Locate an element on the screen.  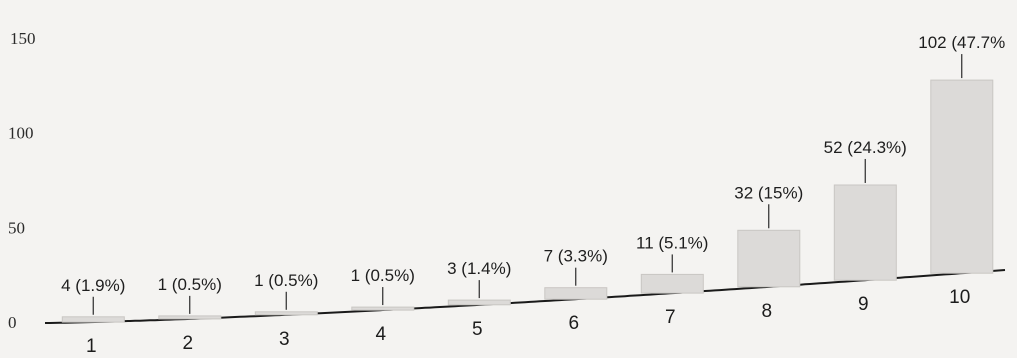
data-label: 102 (47.7% is located at coordinates (961, 42).